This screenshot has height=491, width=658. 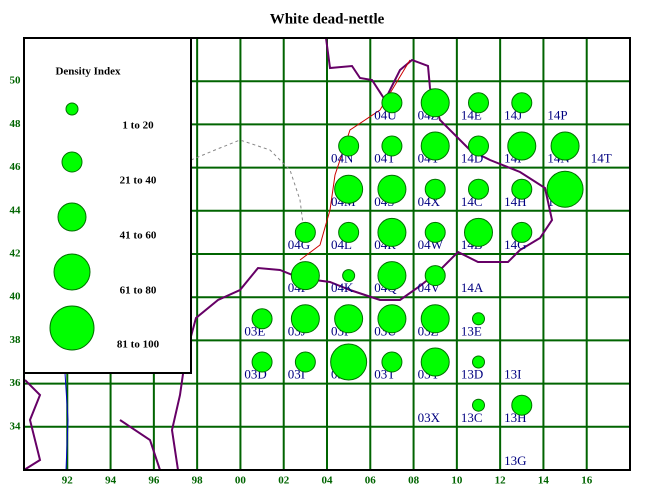 I want to click on y-tick-label: 48, so click(x=16, y=124).